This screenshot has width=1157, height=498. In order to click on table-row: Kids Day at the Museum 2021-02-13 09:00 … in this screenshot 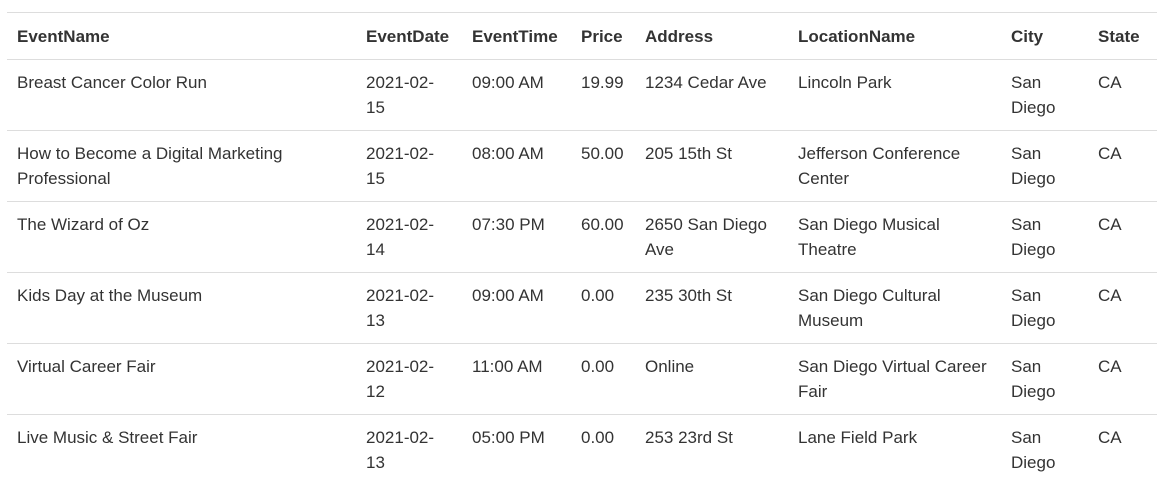, I will do `click(582, 308)`.